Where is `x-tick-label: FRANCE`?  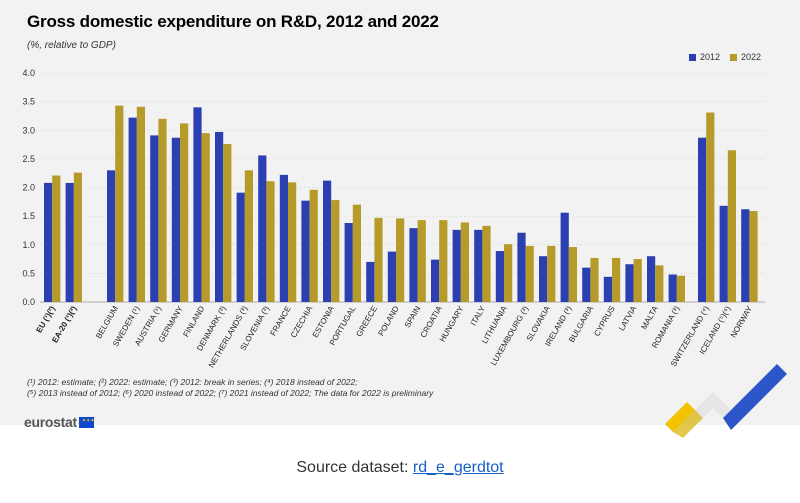
x-tick-label: FRANCE is located at coordinates (280, 321).